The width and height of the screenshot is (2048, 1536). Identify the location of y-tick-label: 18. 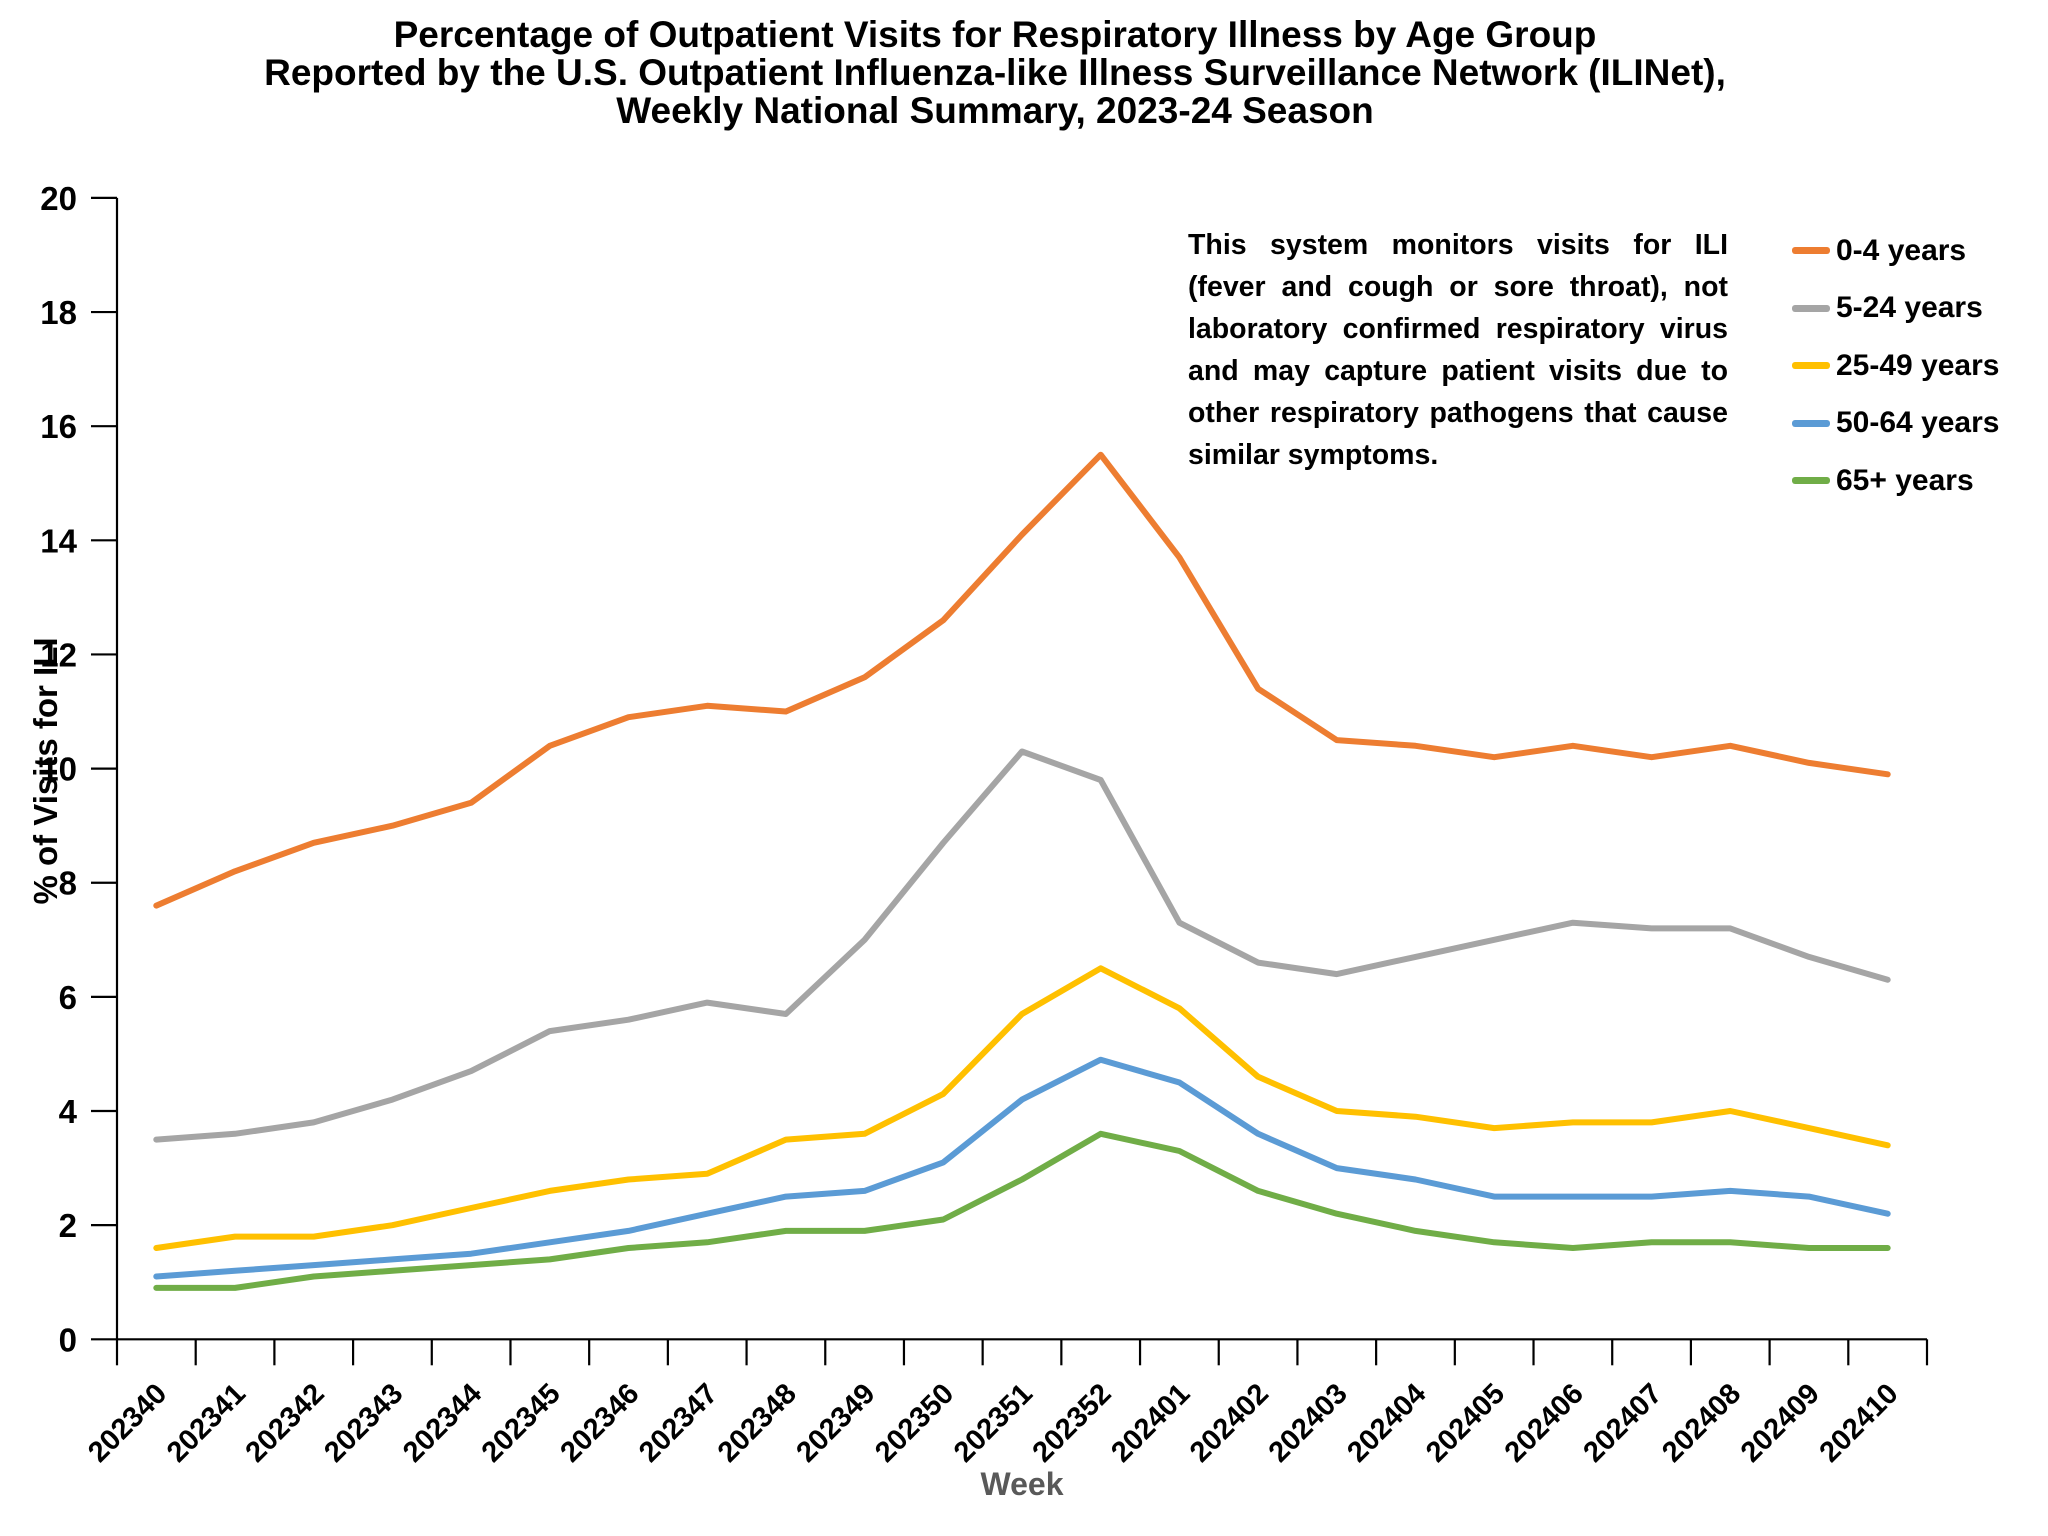
(58, 312).